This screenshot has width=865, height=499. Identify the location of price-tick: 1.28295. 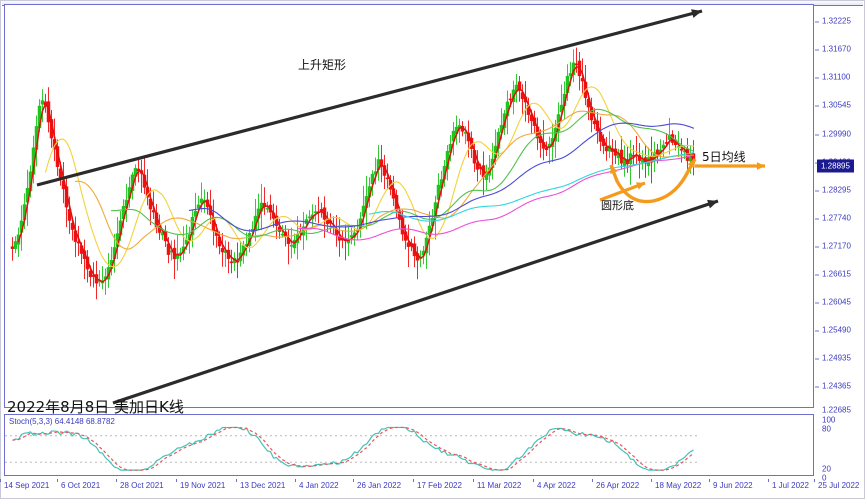
(833, 190).